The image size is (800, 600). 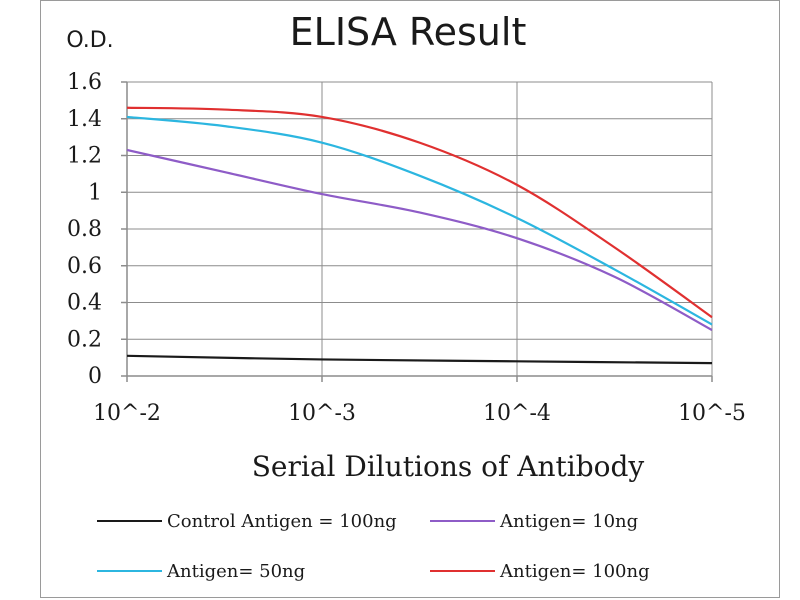 I want to click on chart-title: ELISA Result, so click(x=408, y=32).